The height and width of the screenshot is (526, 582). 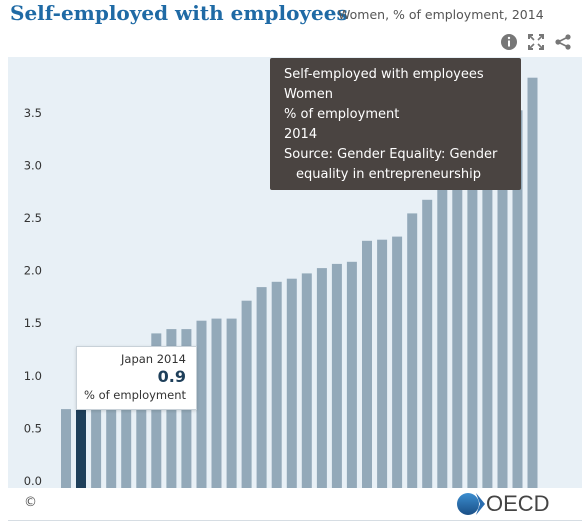 What do you see at coordinates (342, 114) in the screenshot?
I see `tooltip-line-unit: % of employment` at bounding box center [342, 114].